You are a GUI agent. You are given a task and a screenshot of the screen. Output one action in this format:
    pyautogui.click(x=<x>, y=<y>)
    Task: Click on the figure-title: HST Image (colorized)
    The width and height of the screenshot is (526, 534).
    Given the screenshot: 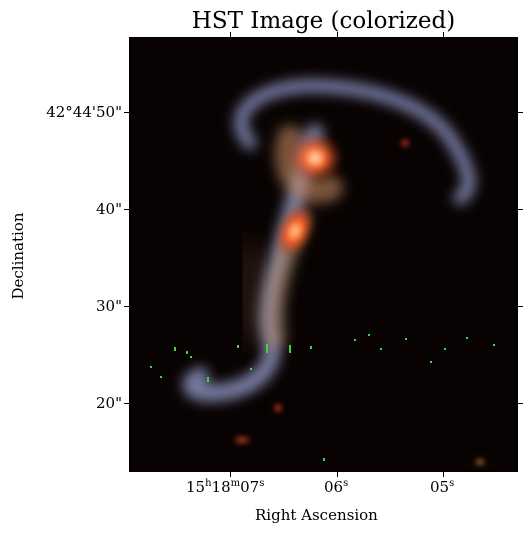 What is the action you would take?
    pyautogui.click(x=323, y=21)
    